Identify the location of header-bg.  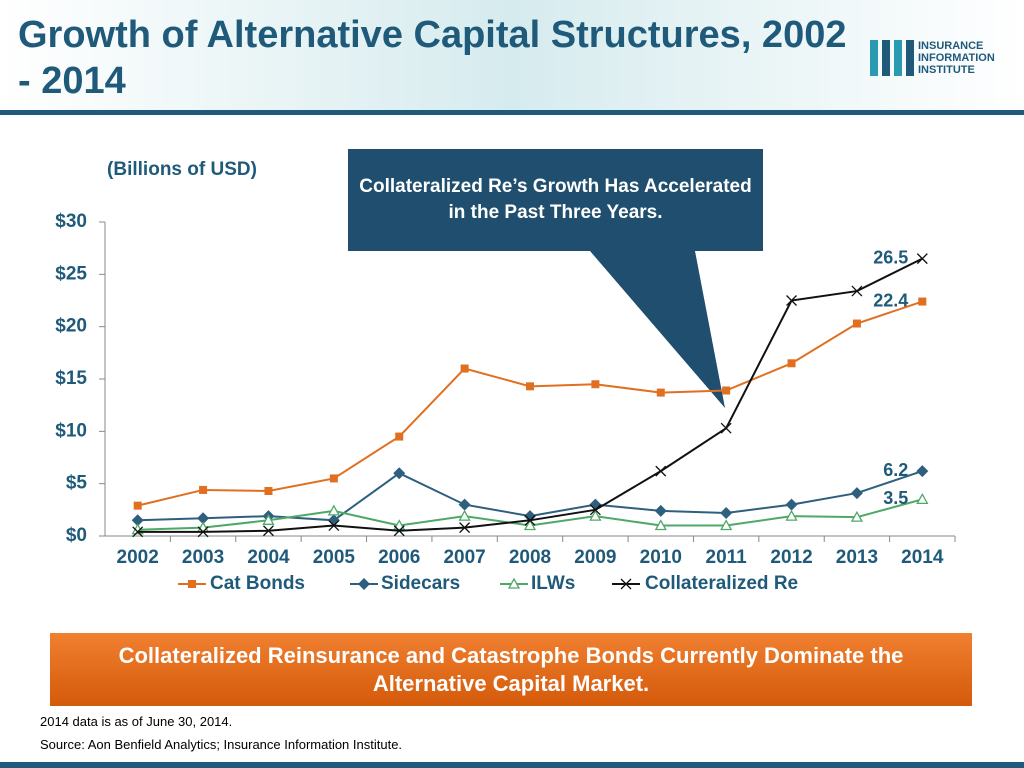
(512, 56).